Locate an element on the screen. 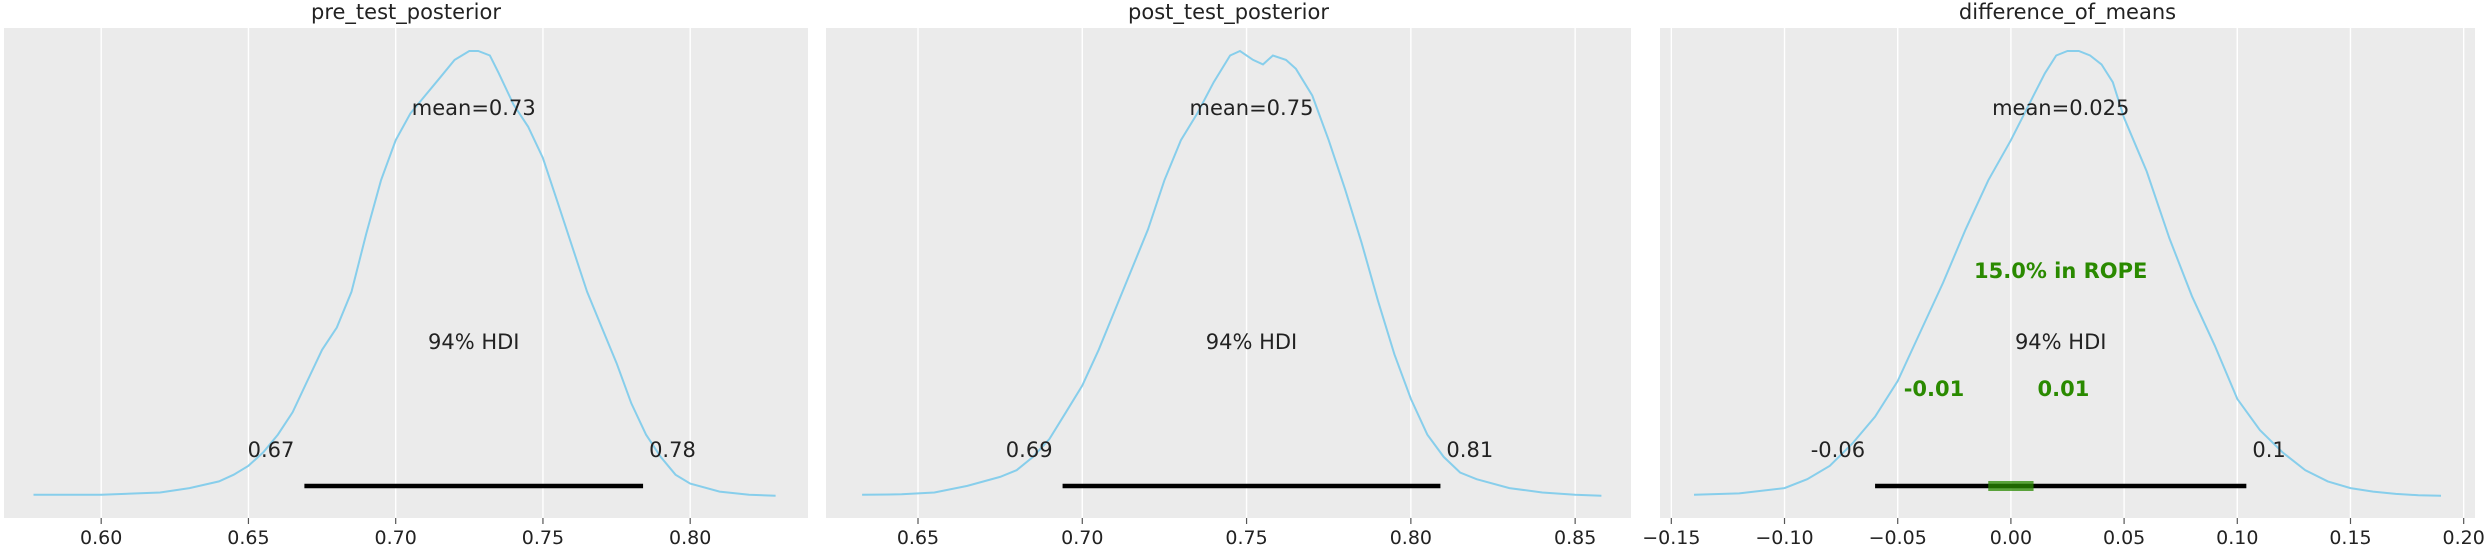  x-tick-label: −0.15 is located at coordinates (1671, 538).